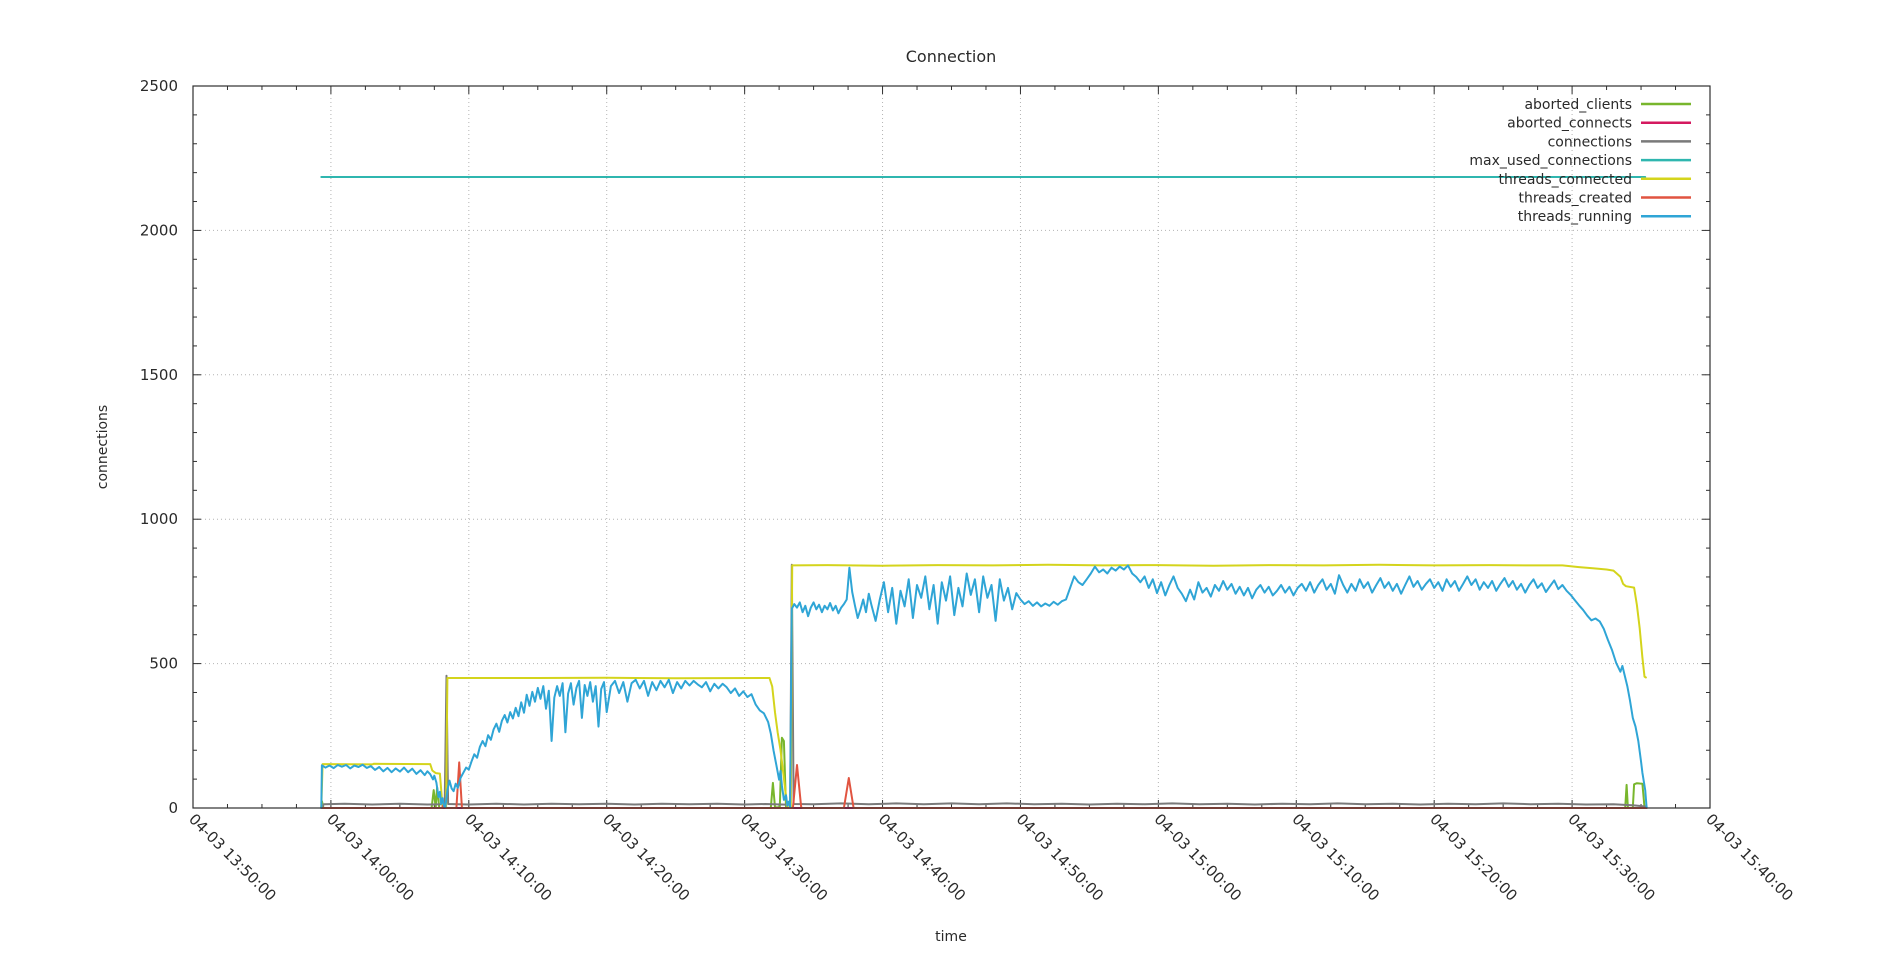 The image size is (1900, 954). Describe the element at coordinates (163, 664) in the screenshot. I see `y-tick-label: 500` at that location.